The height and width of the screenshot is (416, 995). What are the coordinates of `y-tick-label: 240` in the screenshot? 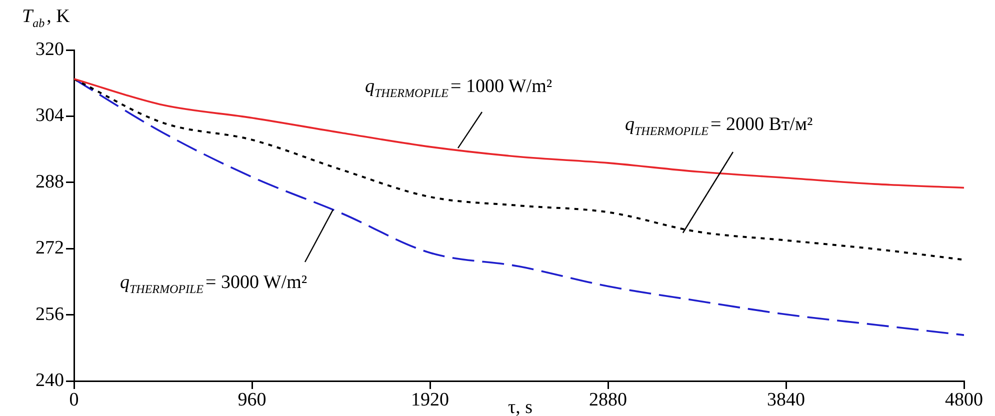 It's located at (50, 380).